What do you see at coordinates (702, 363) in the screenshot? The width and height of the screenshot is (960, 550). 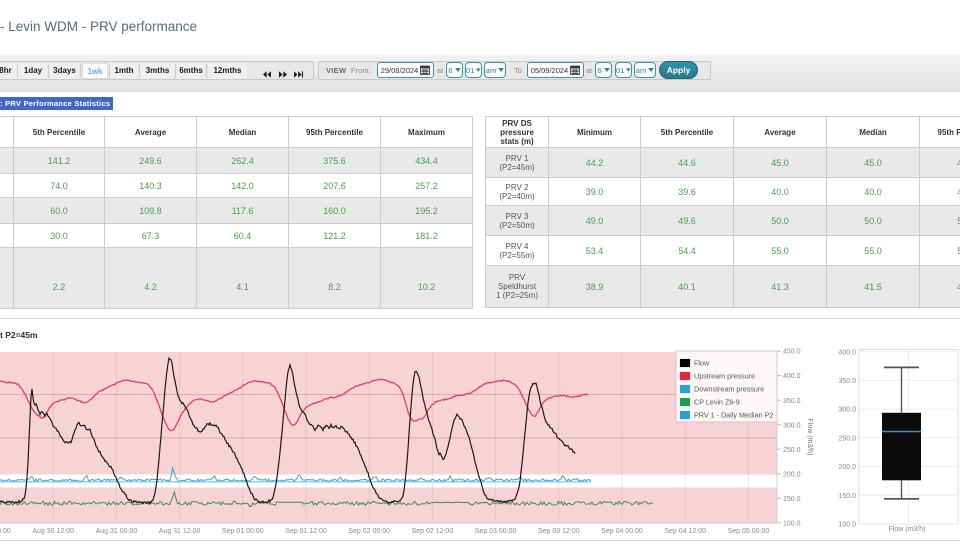 I see `svg-text: Flow` at bounding box center [702, 363].